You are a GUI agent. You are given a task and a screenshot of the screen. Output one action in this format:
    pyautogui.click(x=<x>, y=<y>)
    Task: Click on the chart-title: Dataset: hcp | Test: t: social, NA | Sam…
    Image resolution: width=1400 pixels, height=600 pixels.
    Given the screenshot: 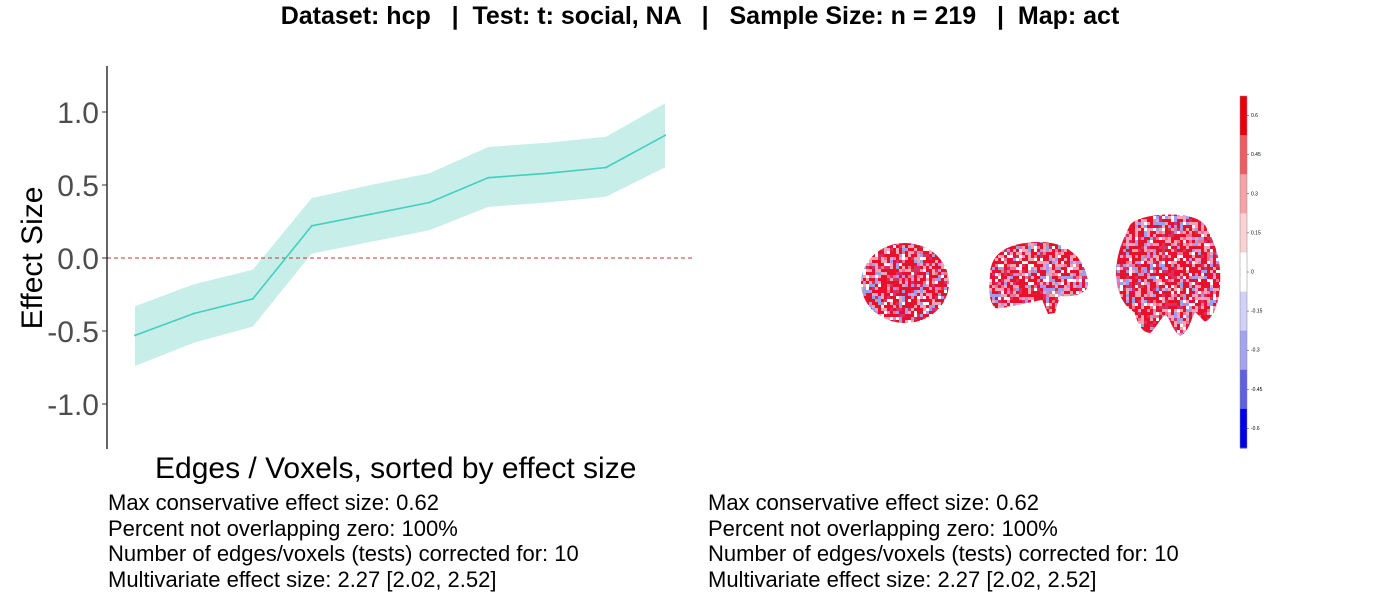 What is the action you would take?
    pyautogui.click(x=700, y=16)
    